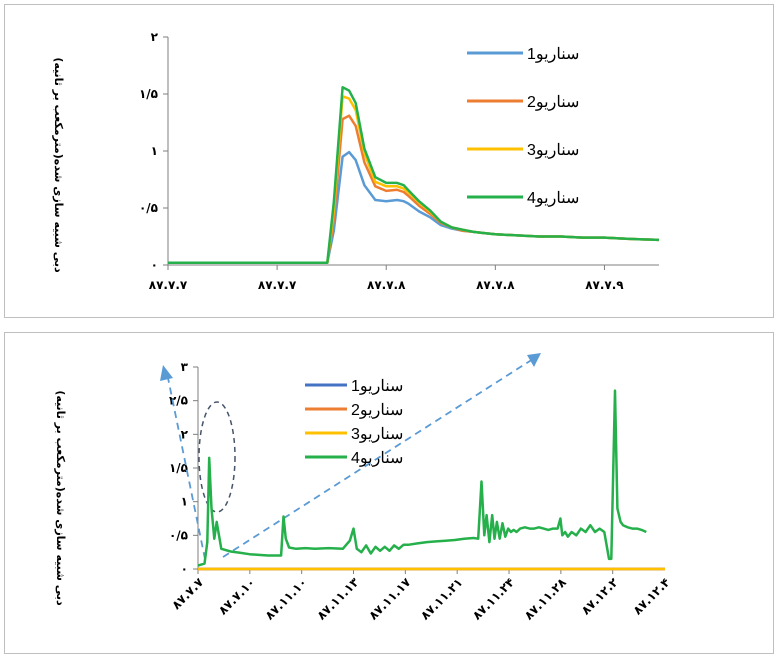 The width and height of the screenshot is (779, 659). What do you see at coordinates (390, 599) in the screenshot?
I see `x-tick-label: ۸۷.۱۱.۱۷` at bounding box center [390, 599].